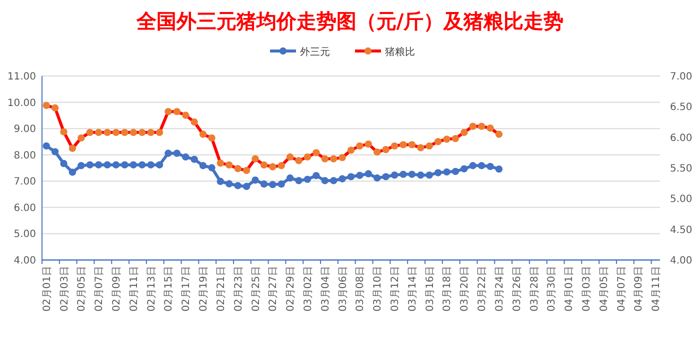 The image size is (700, 341). Describe the element at coordinates (656, 289) in the screenshot. I see `x-tick-label: 04月11日` at that location.